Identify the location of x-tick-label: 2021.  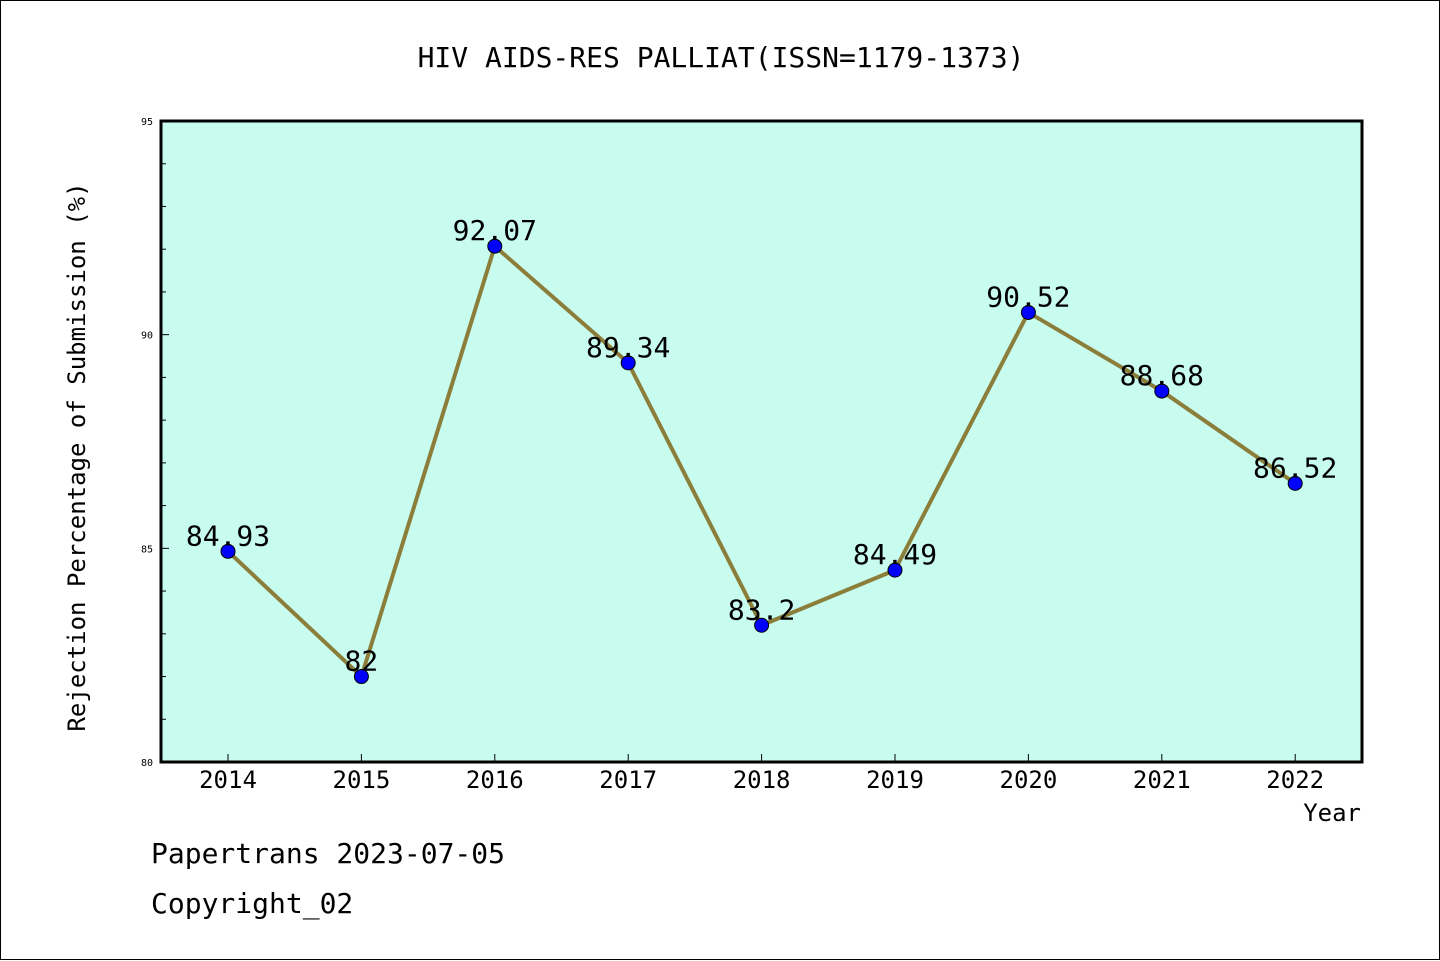
(1162, 780).